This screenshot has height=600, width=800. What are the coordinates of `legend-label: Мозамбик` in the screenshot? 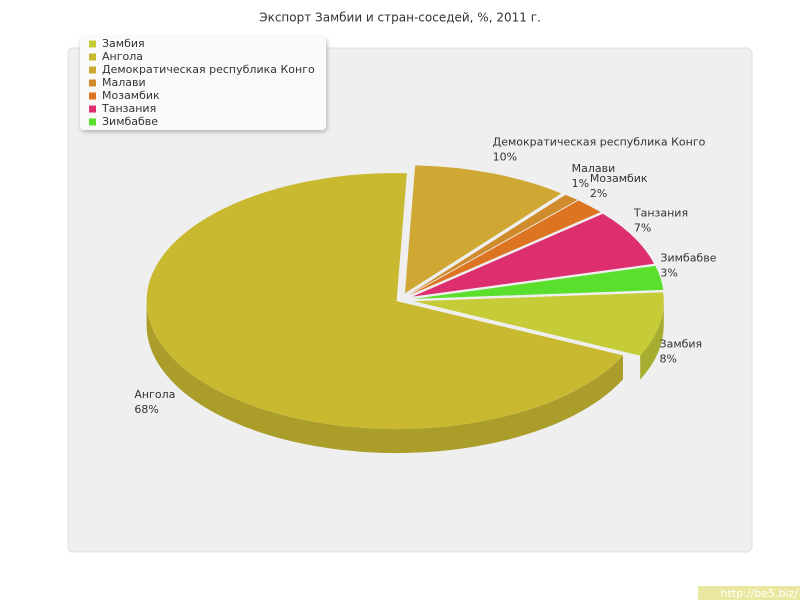 It's located at (131, 95).